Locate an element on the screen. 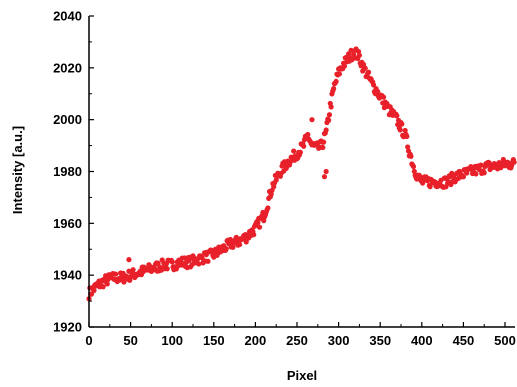 This screenshot has height=387, width=517. x-tick-label: 100 is located at coordinates (172, 340).